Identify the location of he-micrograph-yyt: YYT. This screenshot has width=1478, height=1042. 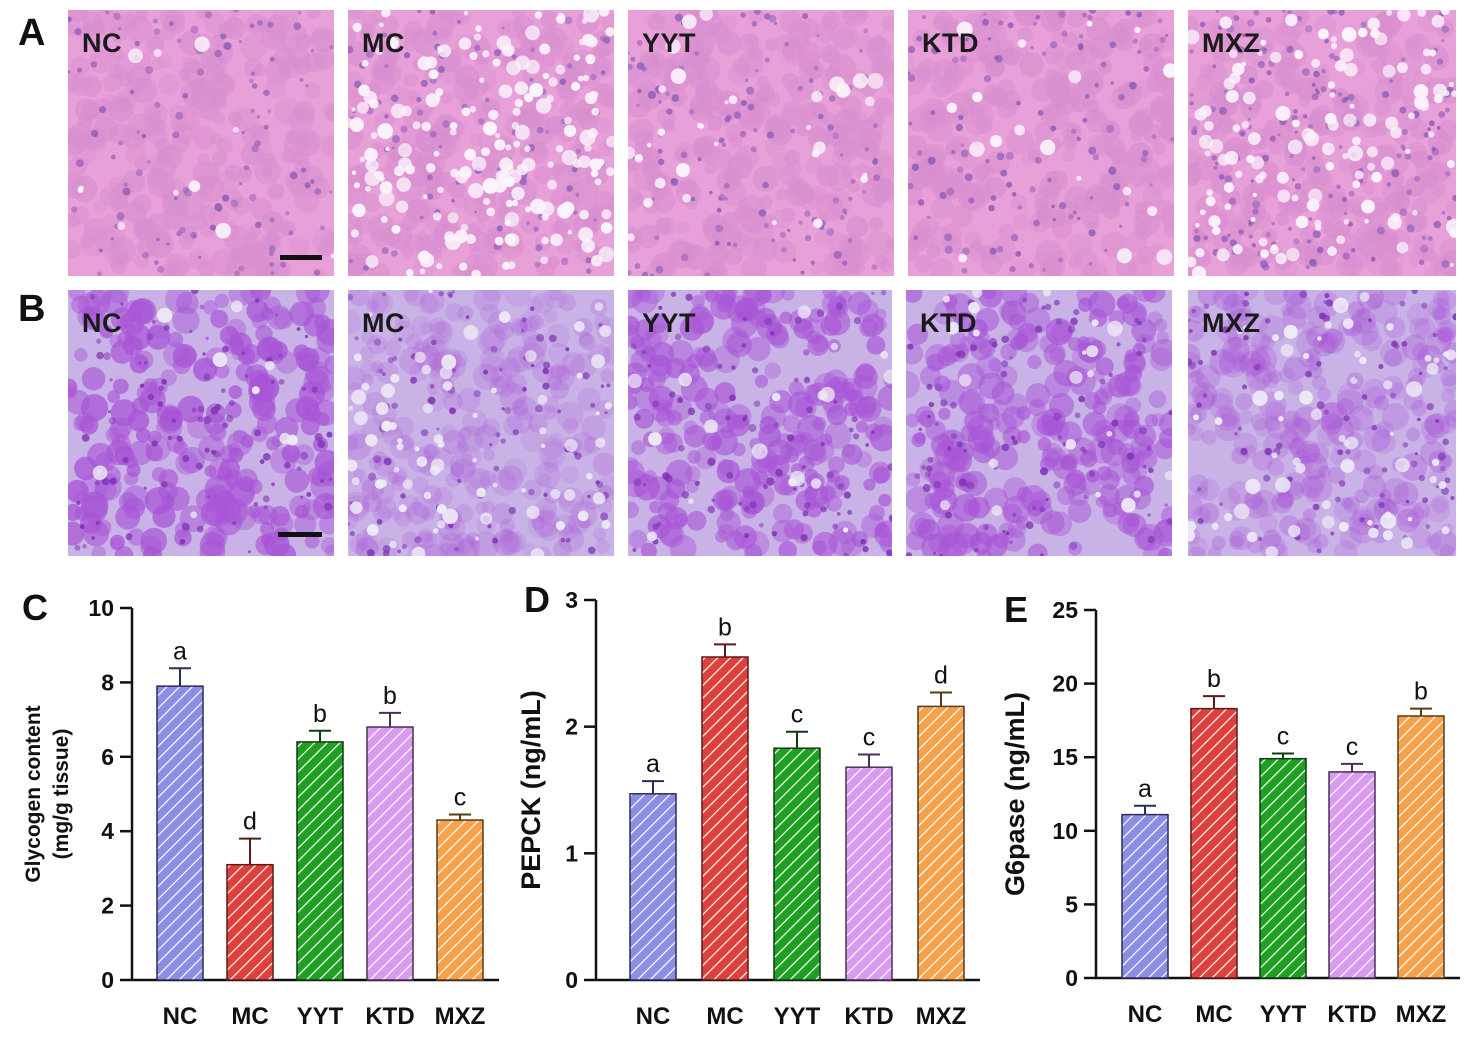
(761, 143).